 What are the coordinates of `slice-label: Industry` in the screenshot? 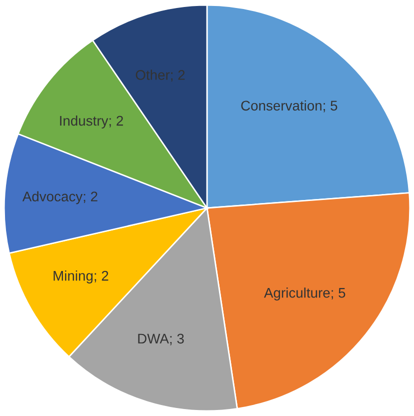 It's located at (84, 122).